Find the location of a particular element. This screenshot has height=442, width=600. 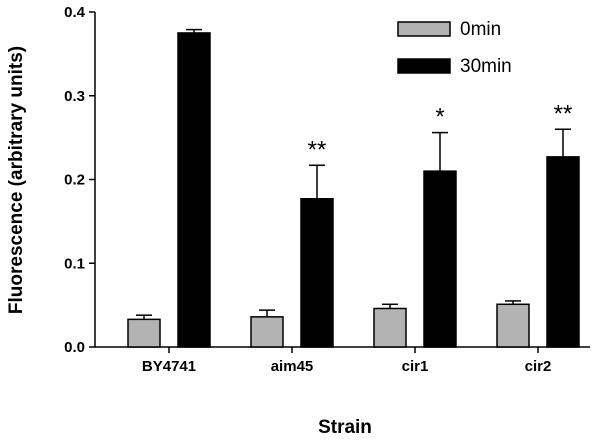

y-tick-label: 0.4 is located at coordinates (75, 12).